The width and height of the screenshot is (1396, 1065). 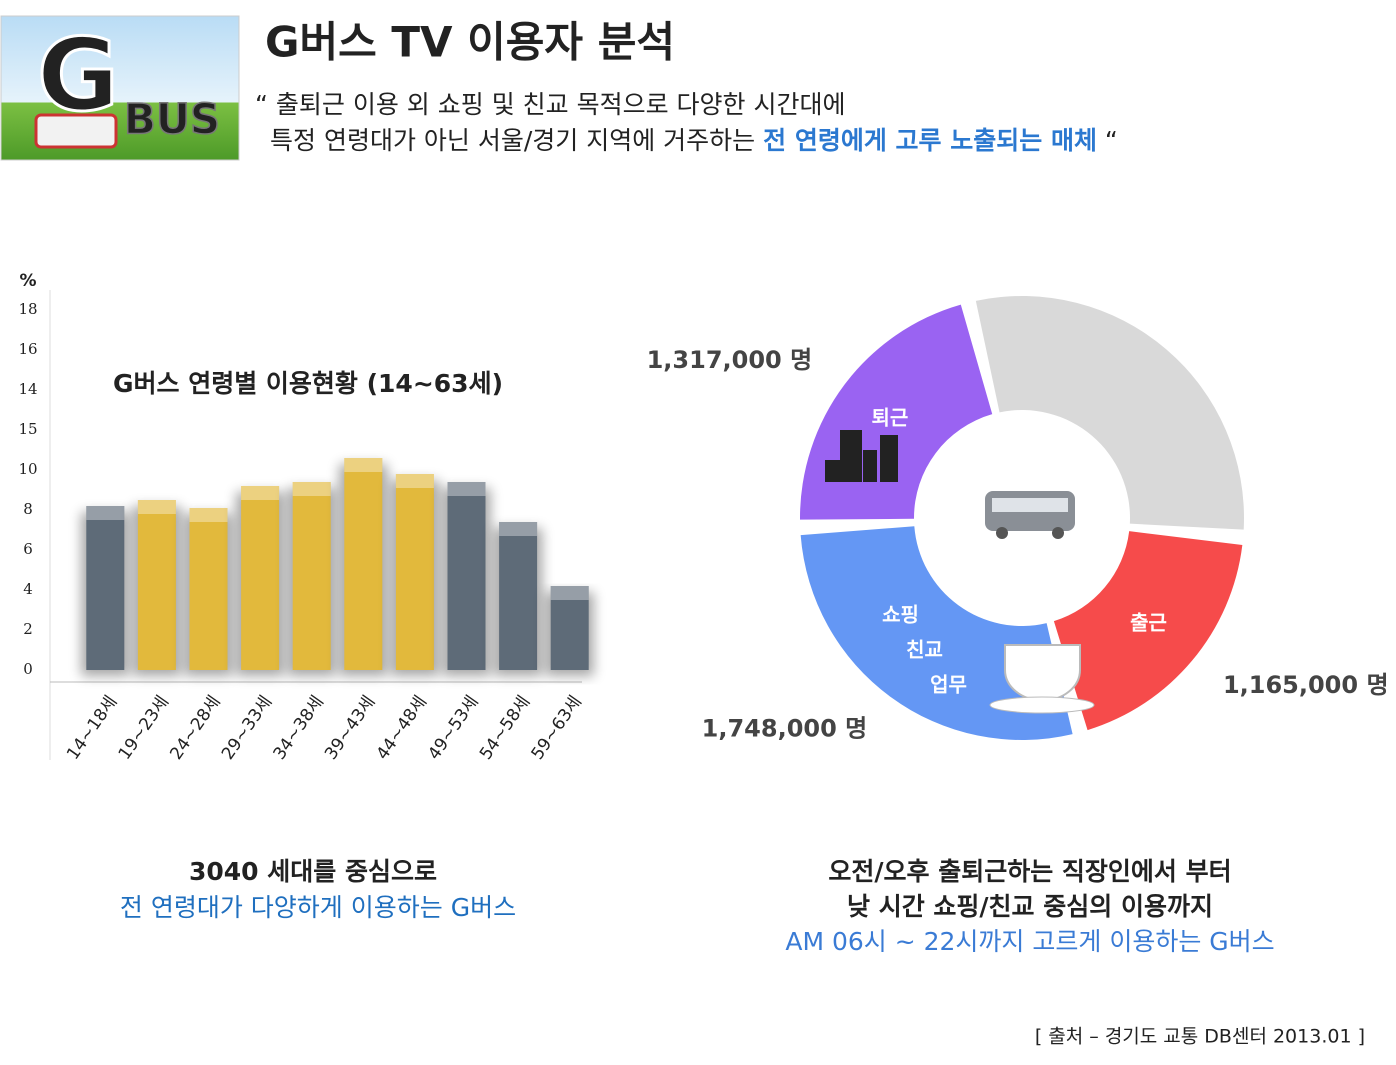 What do you see at coordinates (1111, 140) in the screenshot?
I see `quote-close: “` at bounding box center [1111, 140].